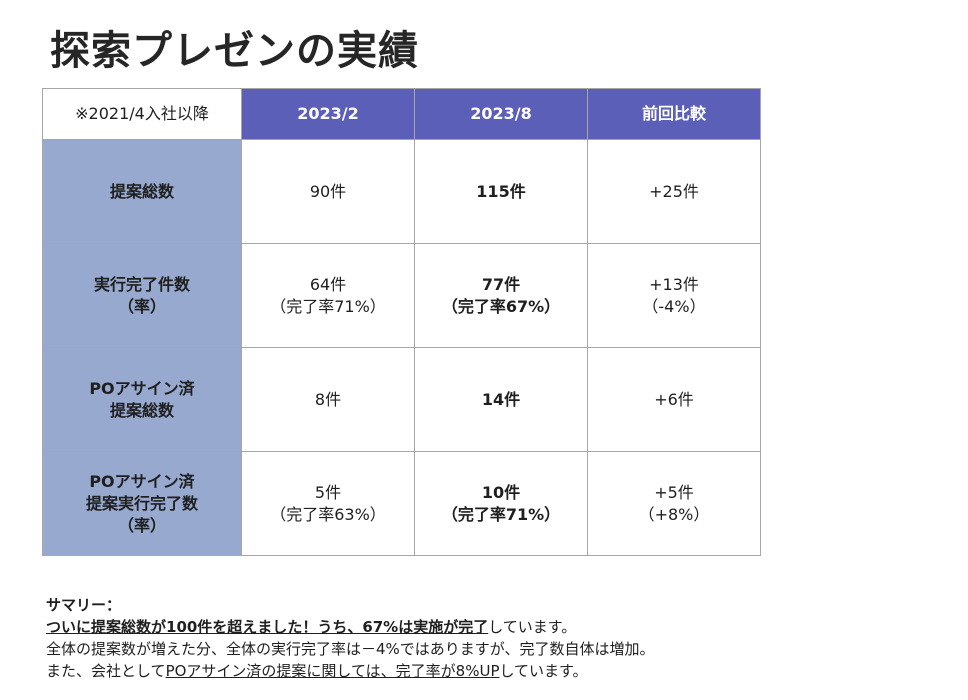  Describe the element at coordinates (142, 191) in the screenshot. I see `row-header-total-proposals: 提案総数` at that location.